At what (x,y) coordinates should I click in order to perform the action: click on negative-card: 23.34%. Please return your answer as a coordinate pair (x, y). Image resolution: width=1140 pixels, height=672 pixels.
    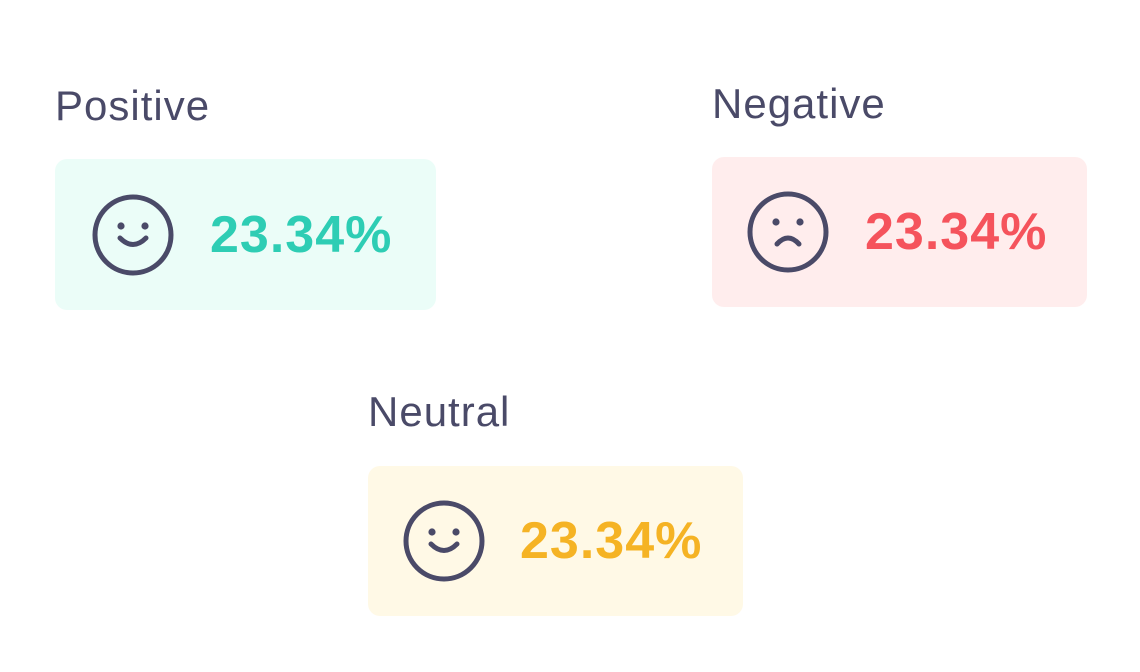
    Looking at the image, I should click on (899, 232).